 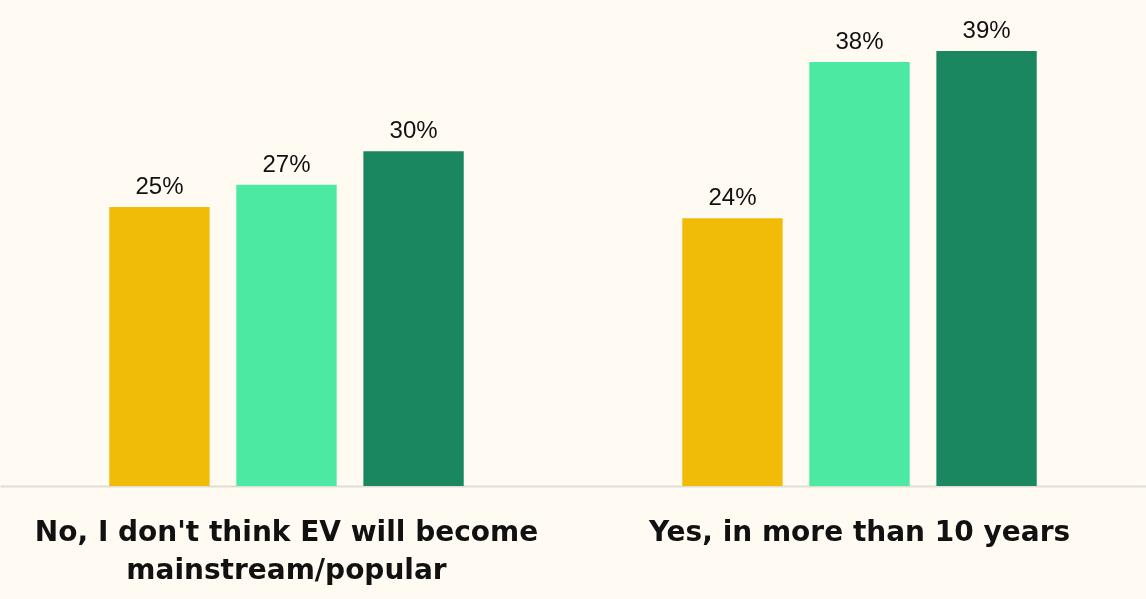 What do you see at coordinates (859, 41) in the screenshot?
I see `data-label: 38%` at bounding box center [859, 41].